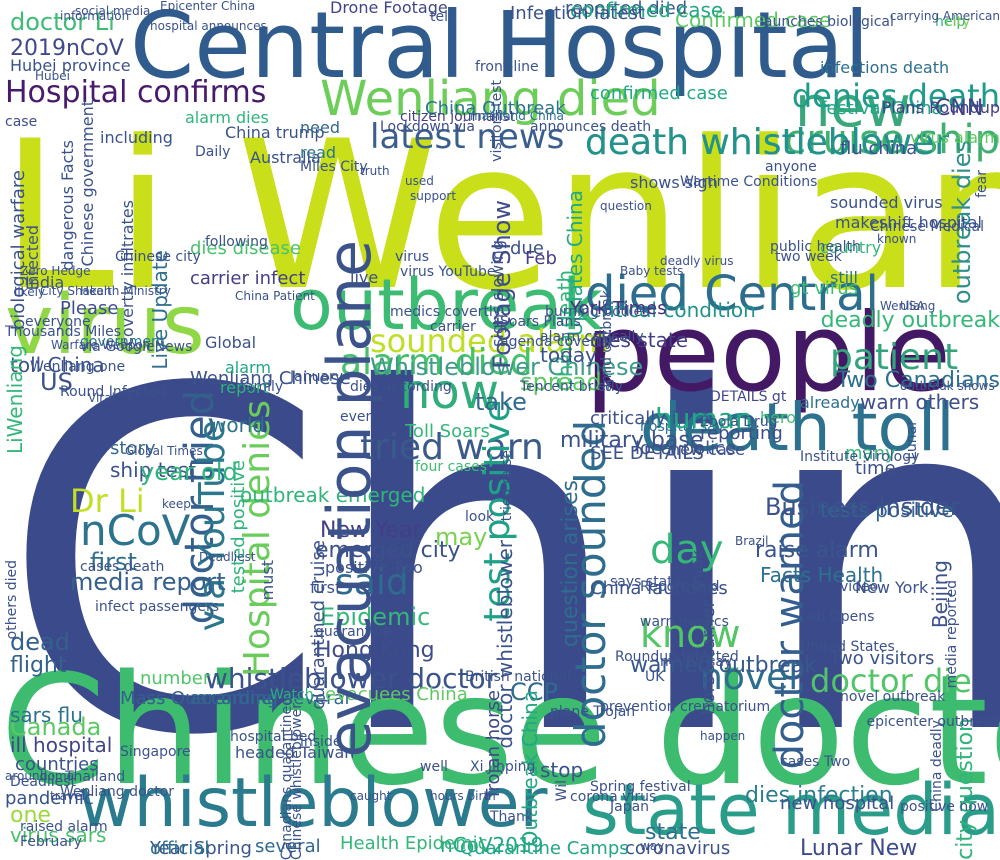  Describe the element at coordinates (891, 681) in the screenshot. I see `word-doctor-die: doctor die` at that location.